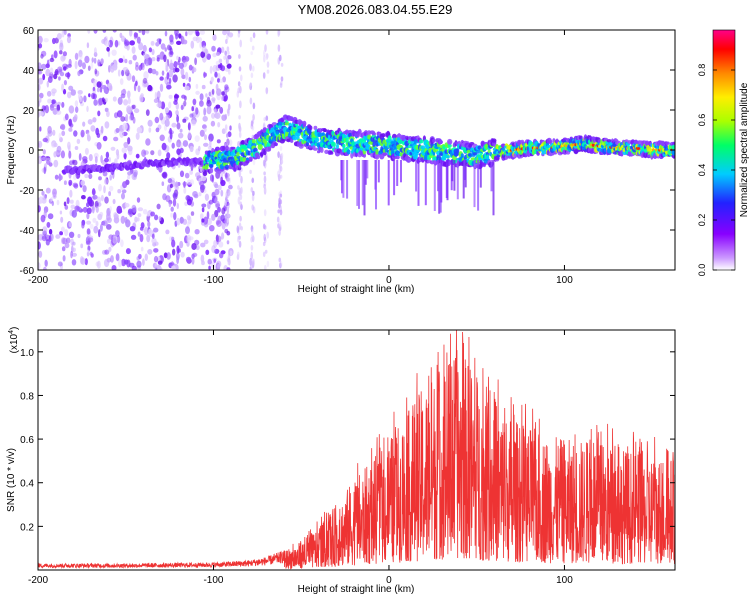  I want to click on colorbar-tick-label: 0.0, so click(702, 270).